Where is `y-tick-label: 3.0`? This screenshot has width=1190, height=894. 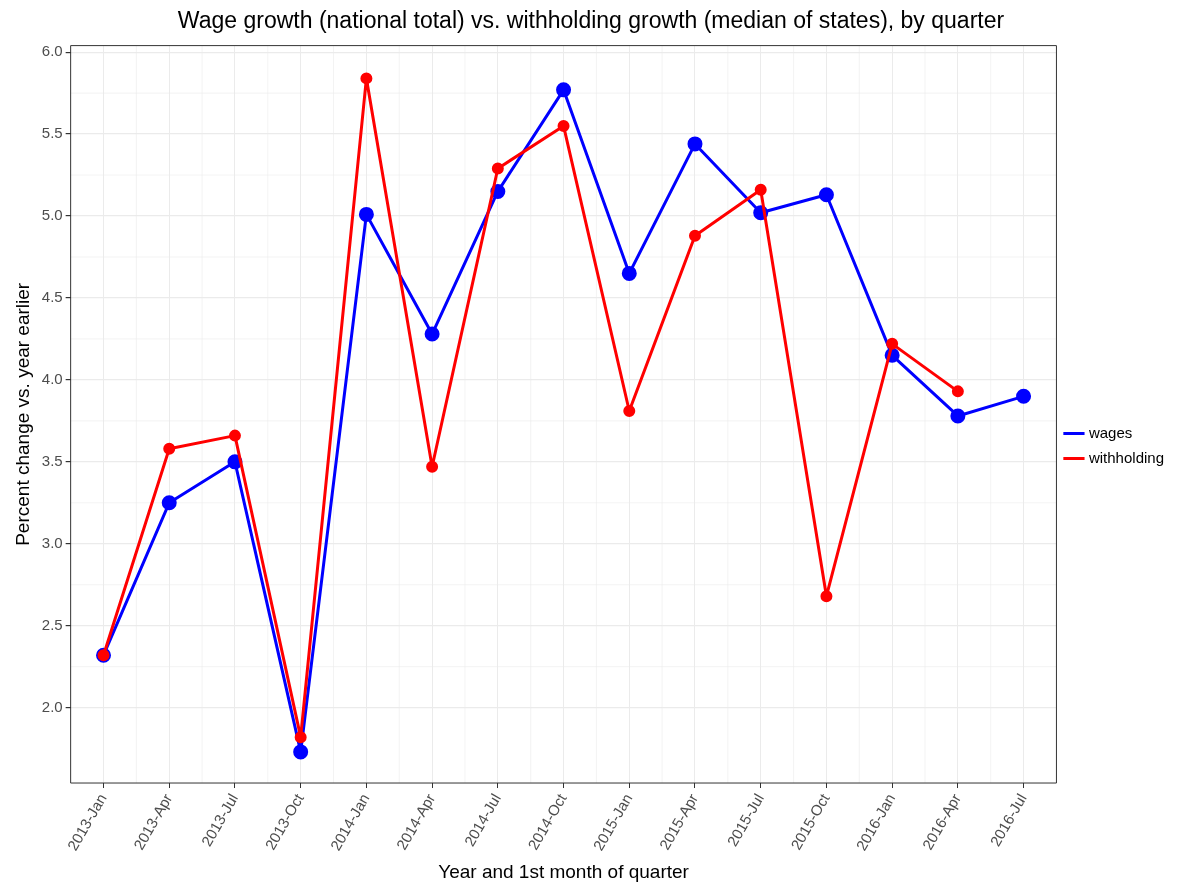
y-tick-label: 3.0 is located at coordinates (52, 542).